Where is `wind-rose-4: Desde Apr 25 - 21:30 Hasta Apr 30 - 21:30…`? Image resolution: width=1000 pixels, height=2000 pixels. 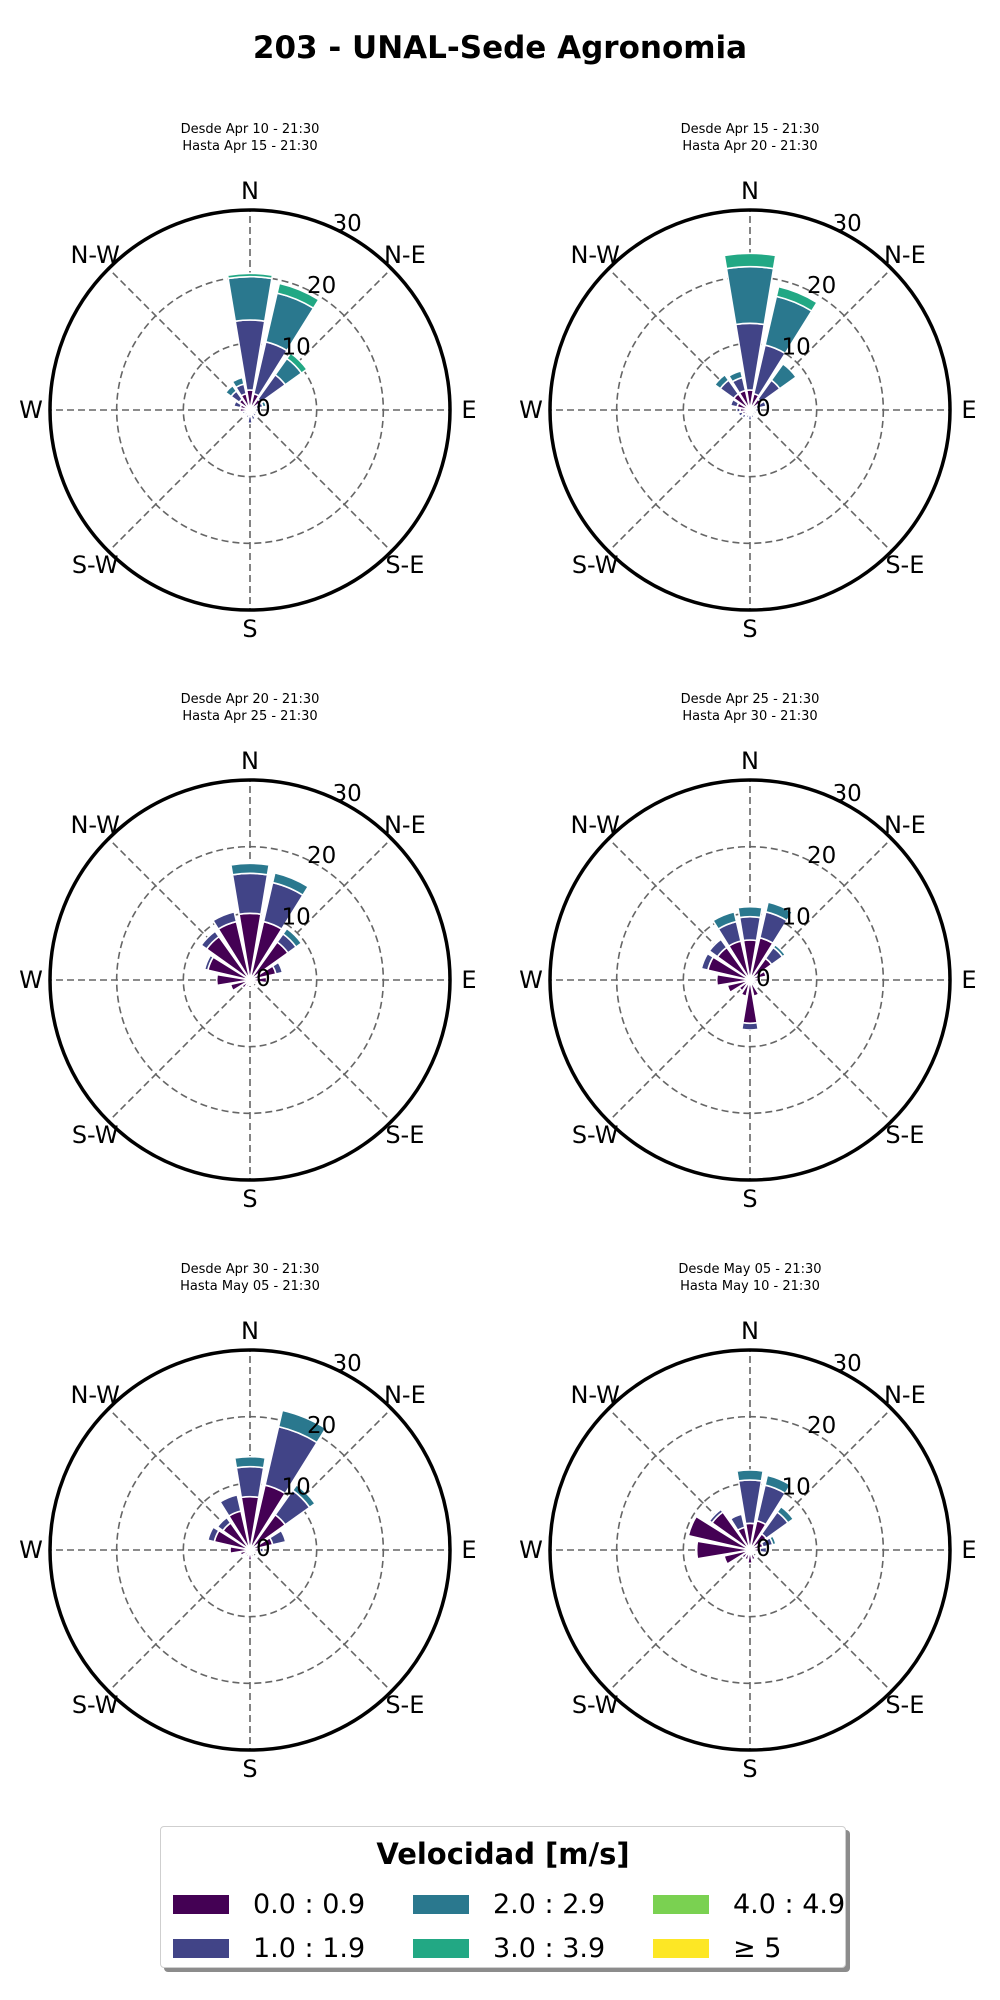 wind-rose-4: Desde Apr 25 - 21:30 Hasta Apr 30 - 21:30… is located at coordinates (747, 952).